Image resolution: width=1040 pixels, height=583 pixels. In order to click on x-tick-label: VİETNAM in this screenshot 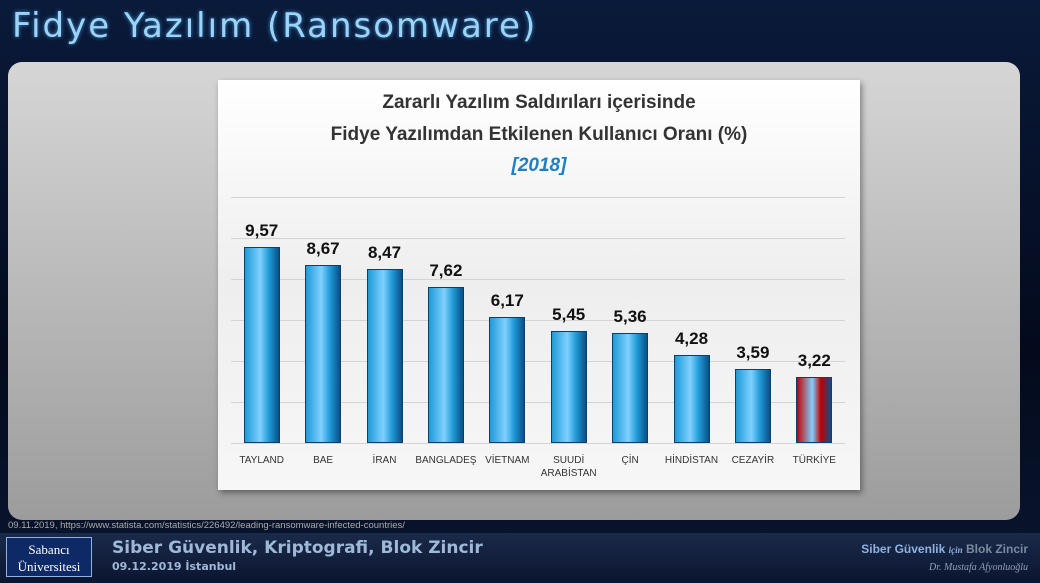, I will do `click(507, 460)`.